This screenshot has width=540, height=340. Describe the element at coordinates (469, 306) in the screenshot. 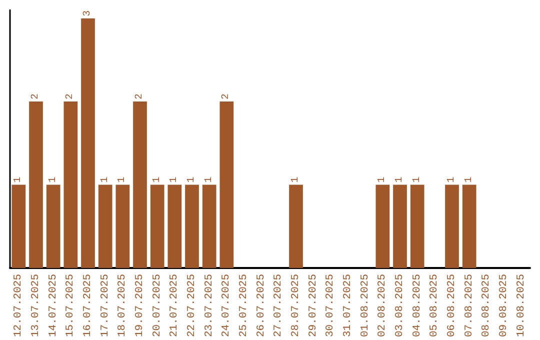

I see `x-tick-label: 07.08.2025` at that location.